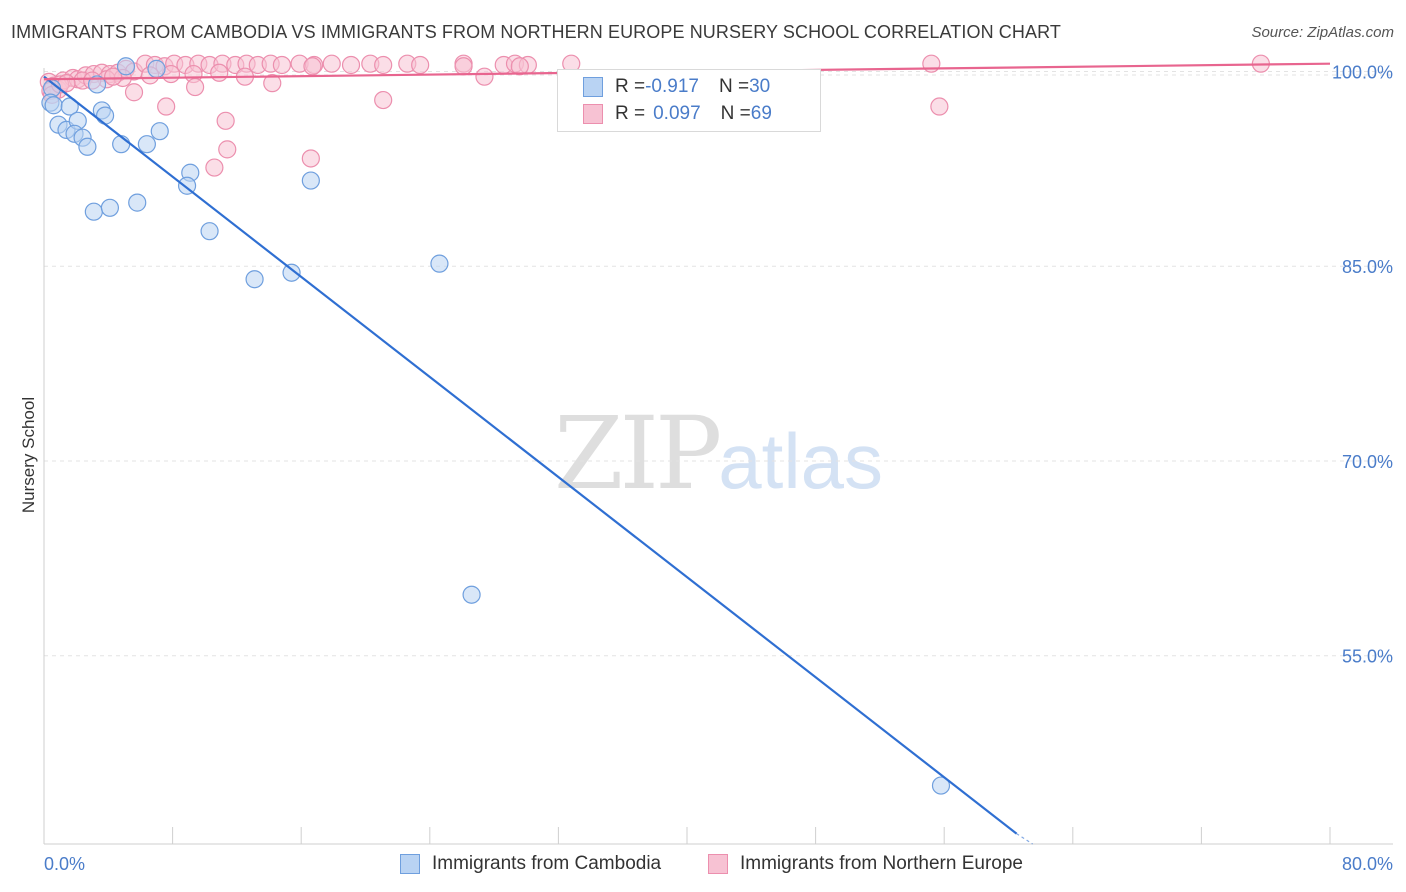 This screenshot has height=892, width=1406. Describe the element at coordinates (64, 864) in the screenshot. I see `x-tick-label: 0.0%` at that location.